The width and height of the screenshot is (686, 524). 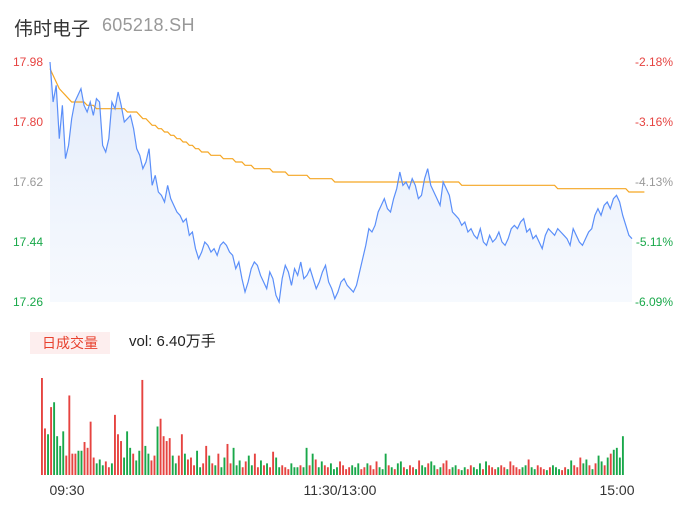 I want to click on y-tick-left: 17.62, so click(x=28, y=182).